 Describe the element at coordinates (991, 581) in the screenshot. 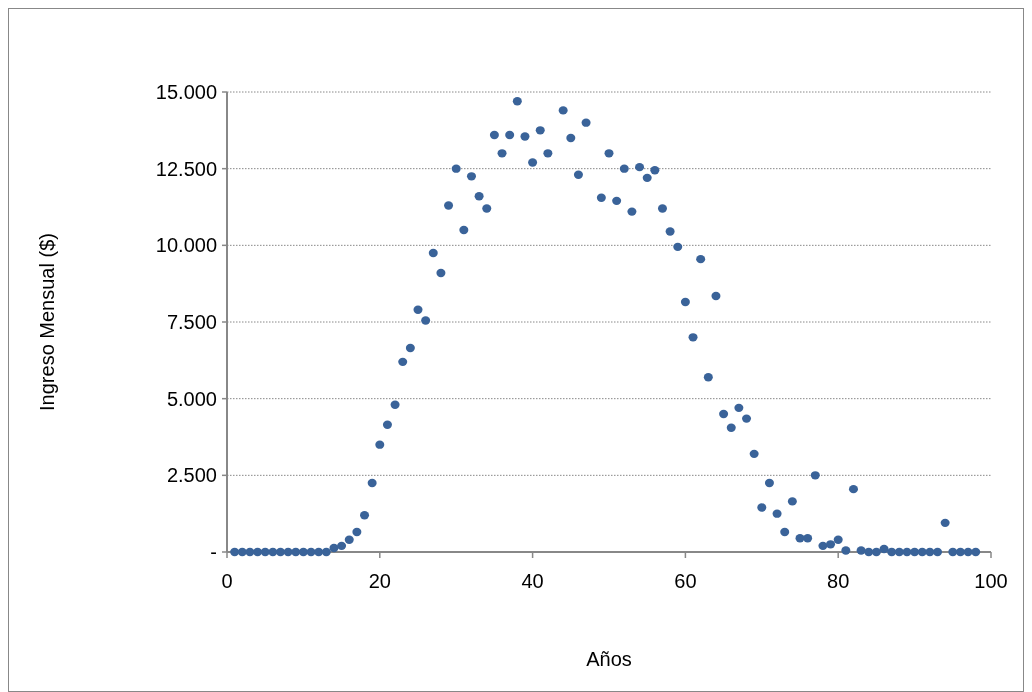

I see `x-tick-label: 100` at that location.